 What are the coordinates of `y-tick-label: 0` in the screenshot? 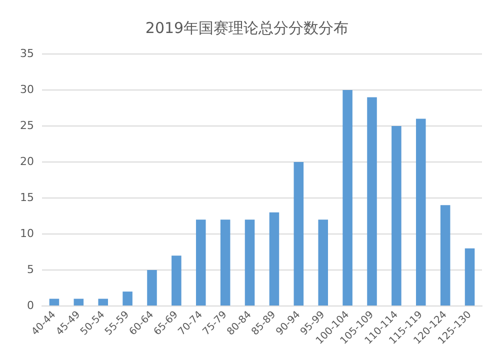 It's located at (30, 305).